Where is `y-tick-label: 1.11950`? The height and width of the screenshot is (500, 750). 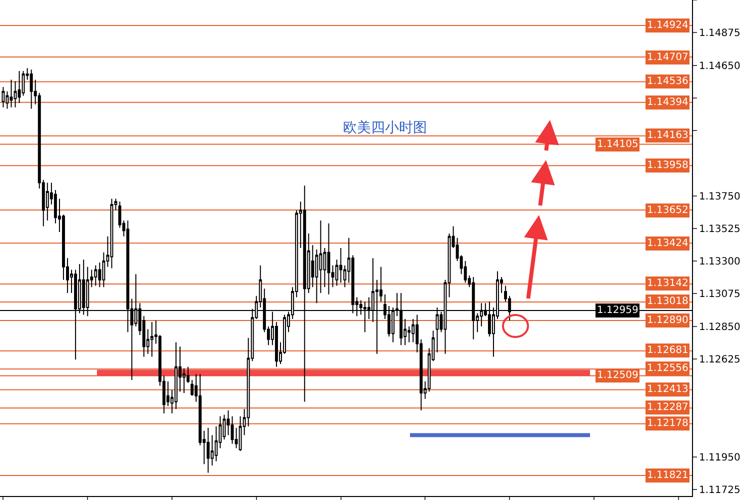 y-tick-label: 1.11950 is located at coordinates (719, 458).